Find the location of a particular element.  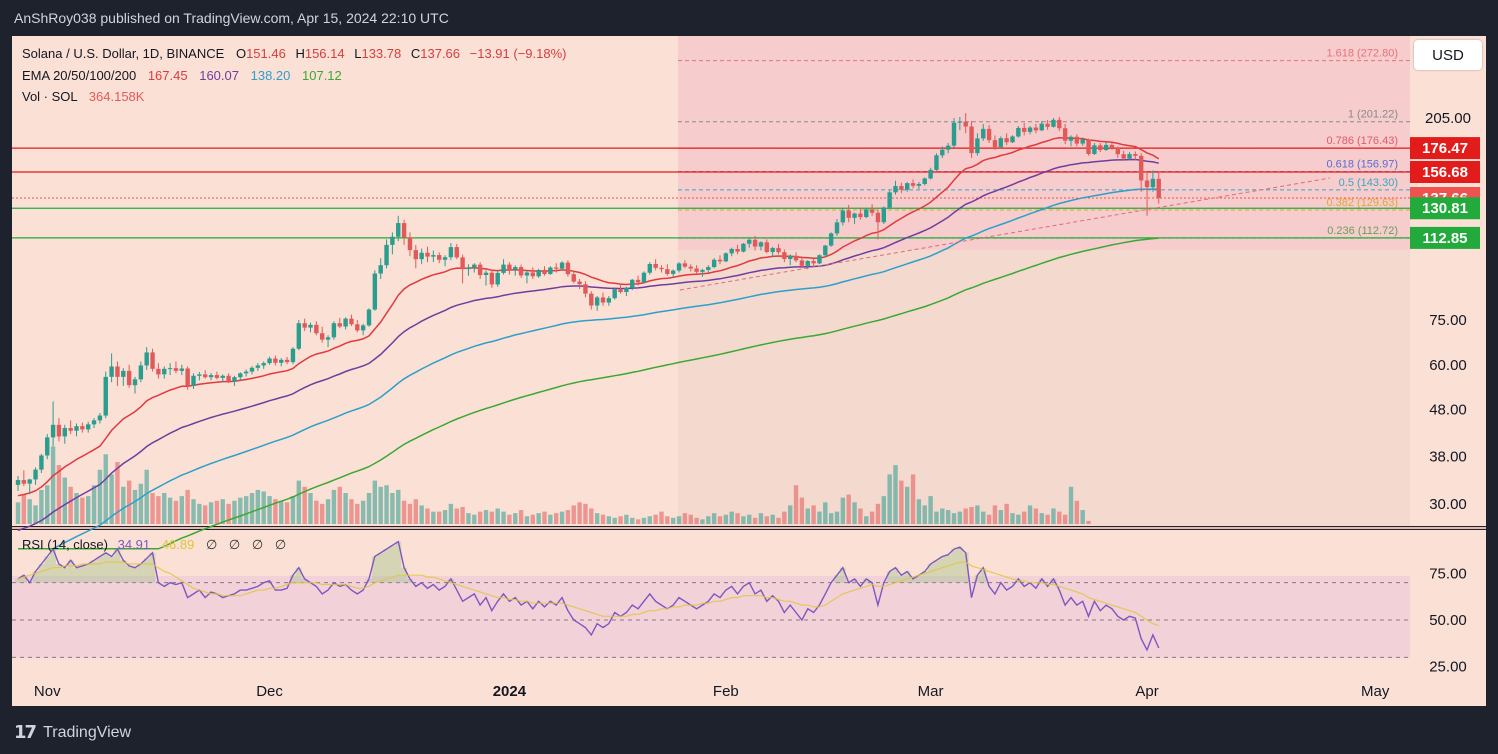

dashed-trendline is located at coordinates (1005, 234).